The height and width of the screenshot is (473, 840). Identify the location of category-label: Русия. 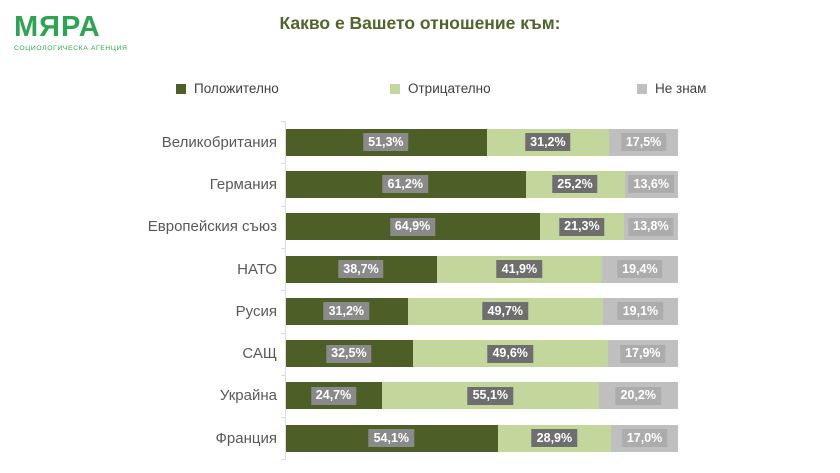
(256, 311).